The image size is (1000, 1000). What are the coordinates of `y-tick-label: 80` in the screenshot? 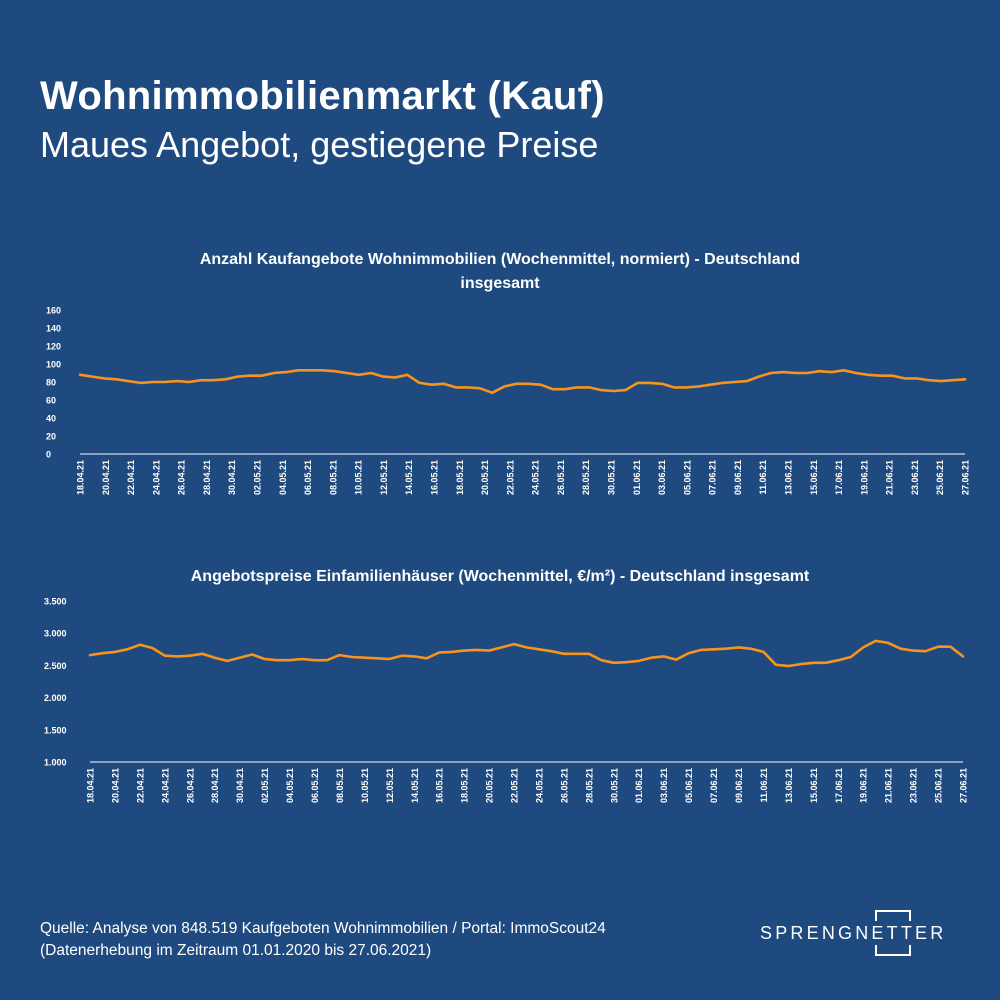 It's located at (51, 383).